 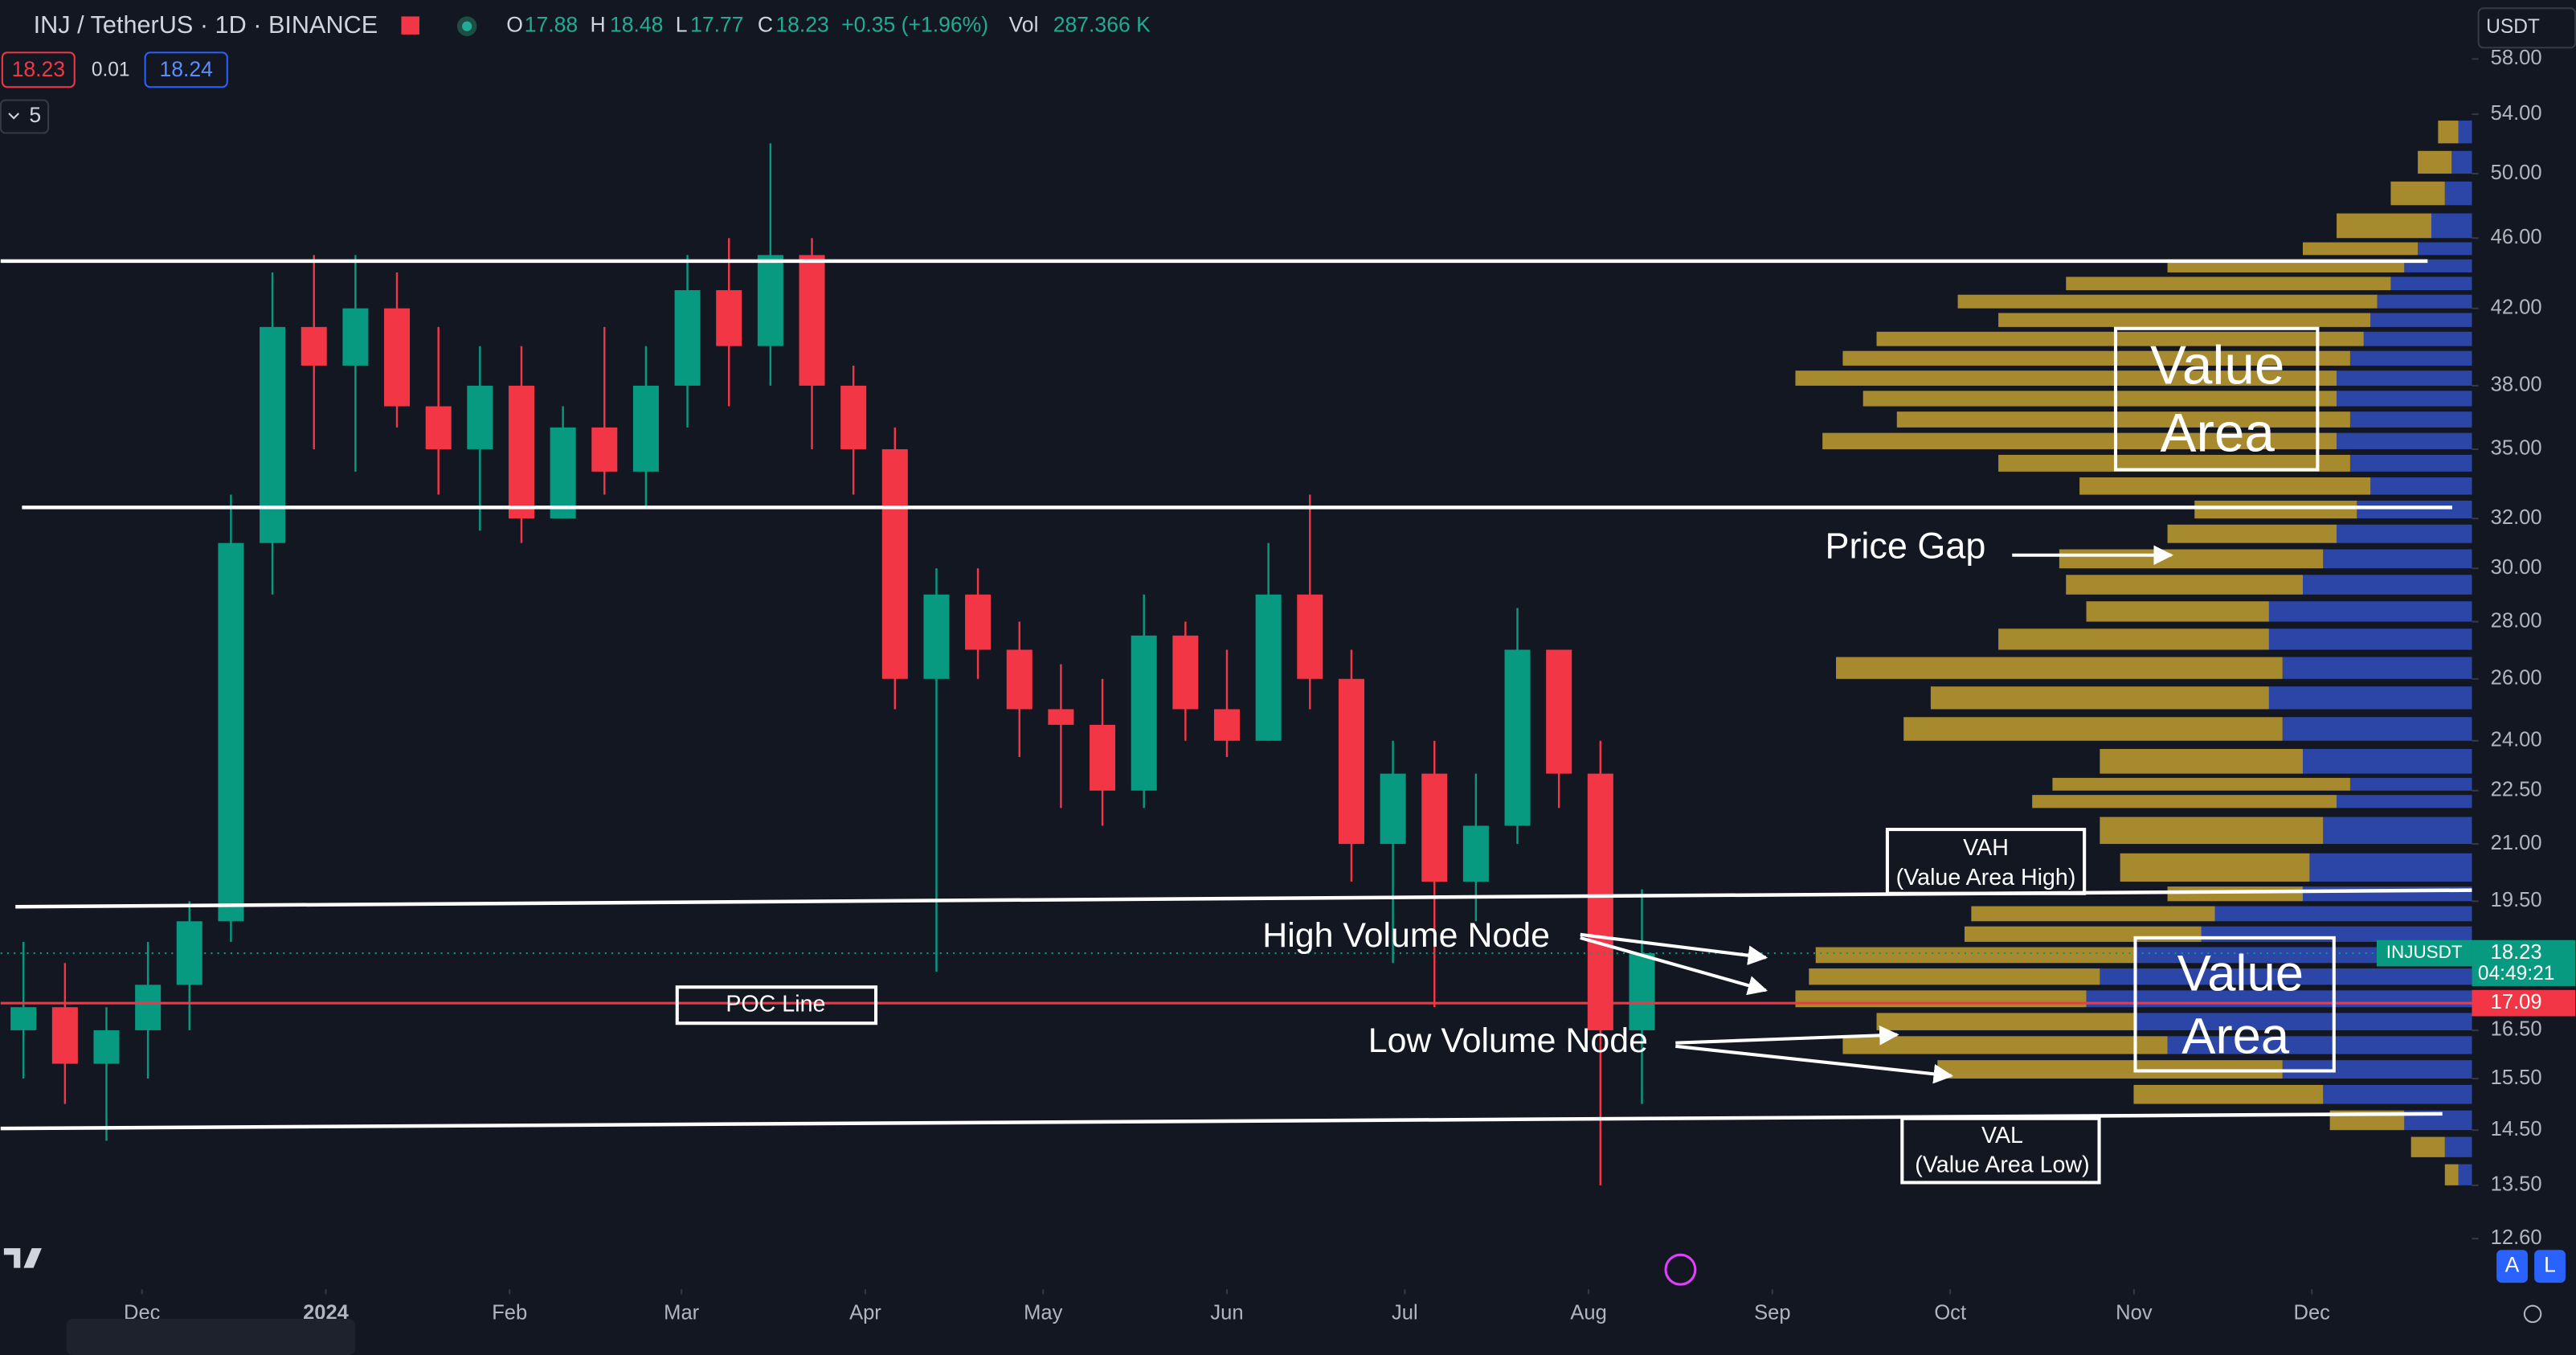 I want to click on log-button, so click(x=2550, y=1267).